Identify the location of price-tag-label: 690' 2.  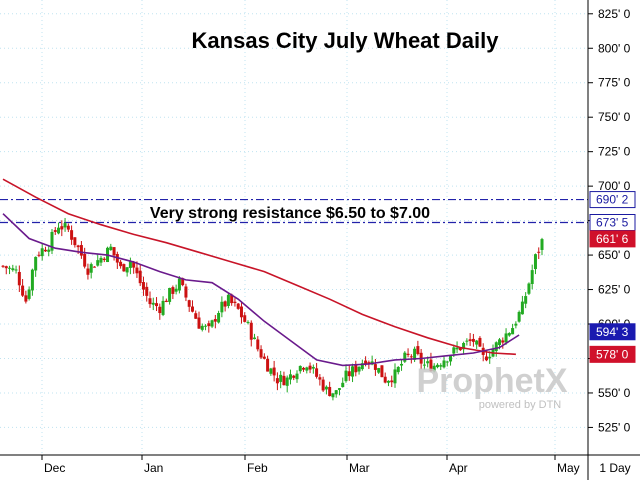
(612, 200).